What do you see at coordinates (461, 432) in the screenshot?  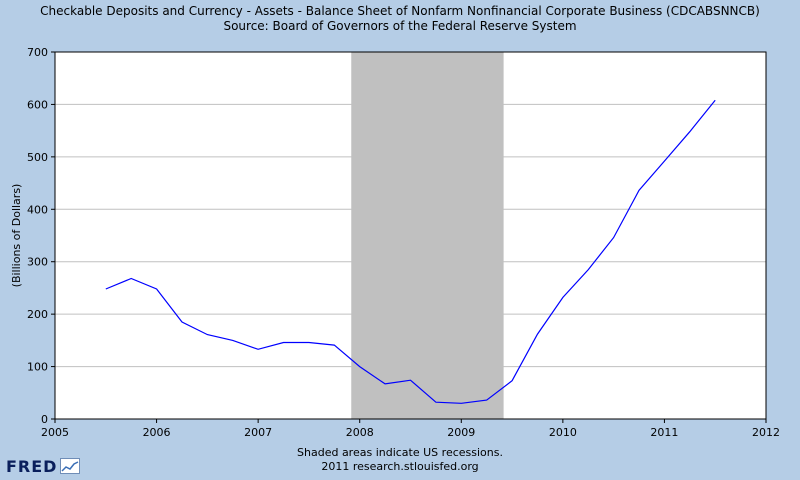 I see `x-tick-label: 2009` at bounding box center [461, 432].